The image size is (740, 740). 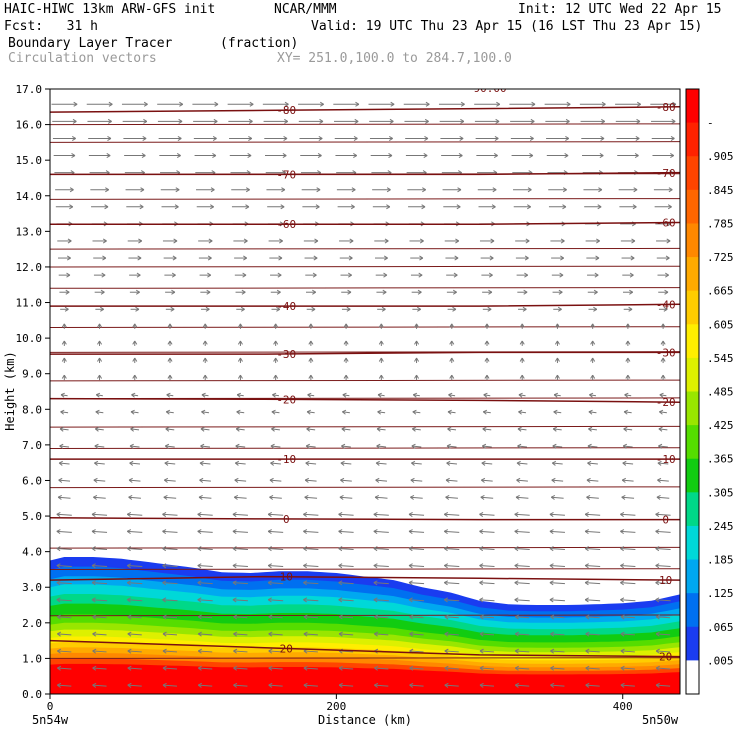 What do you see at coordinates (720, 324) in the screenshot?
I see `colorbar-label: .605` at bounding box center [720, 324].